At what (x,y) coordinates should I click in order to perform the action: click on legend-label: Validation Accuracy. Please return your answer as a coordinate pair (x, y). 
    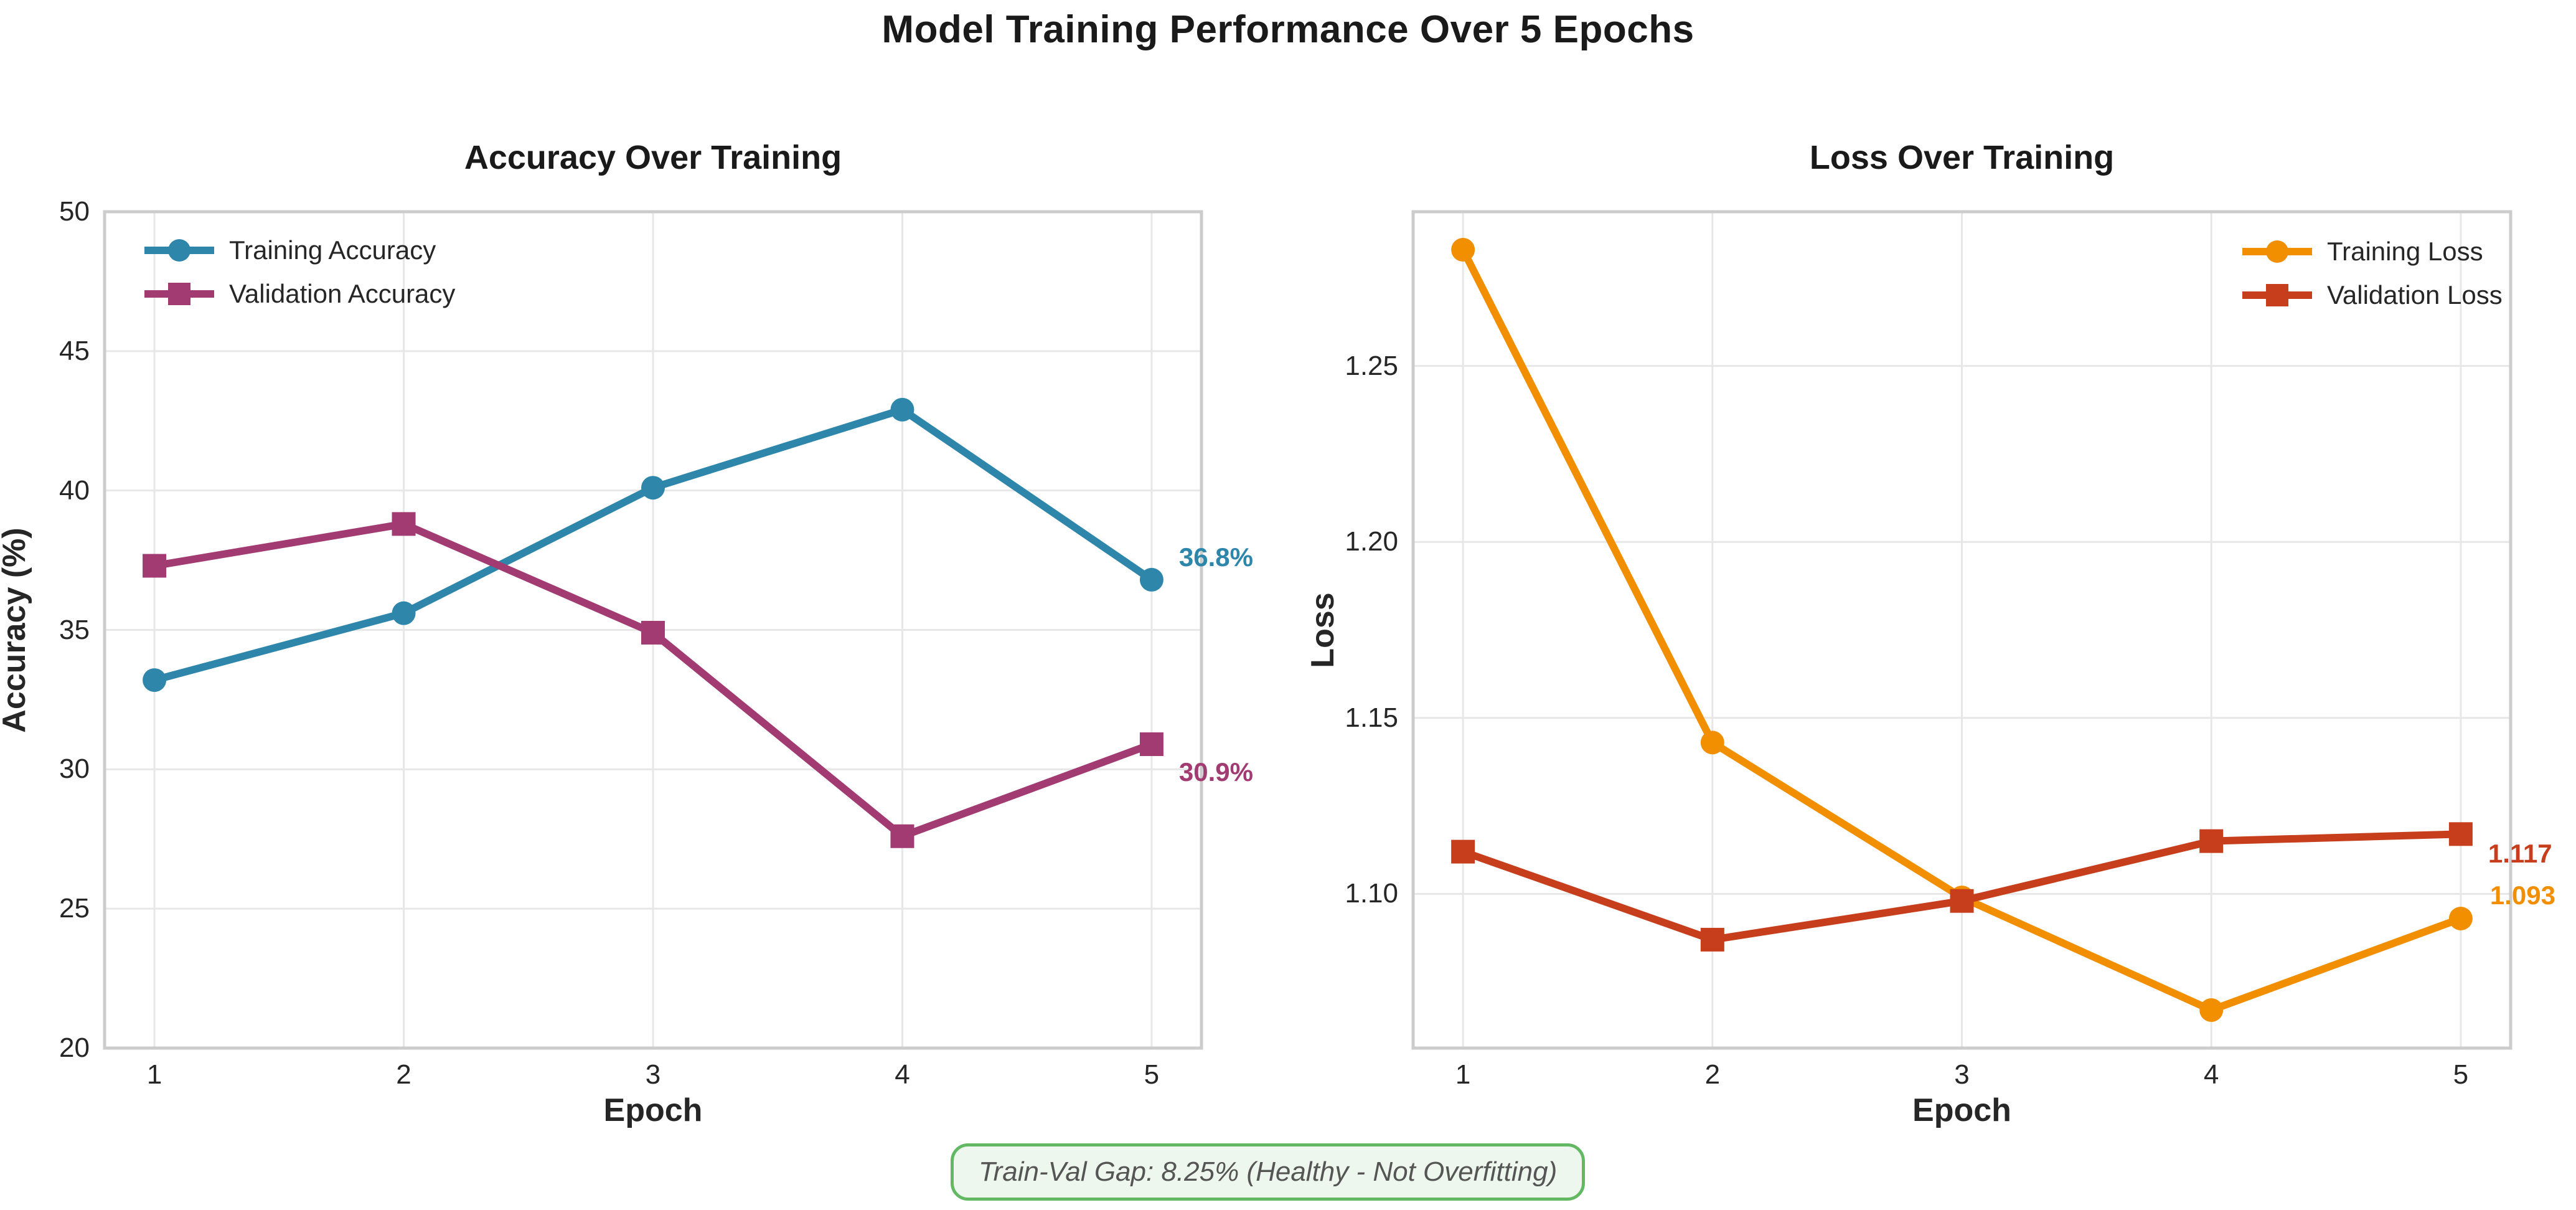
    Looking at the image, I should click on (342, 293).